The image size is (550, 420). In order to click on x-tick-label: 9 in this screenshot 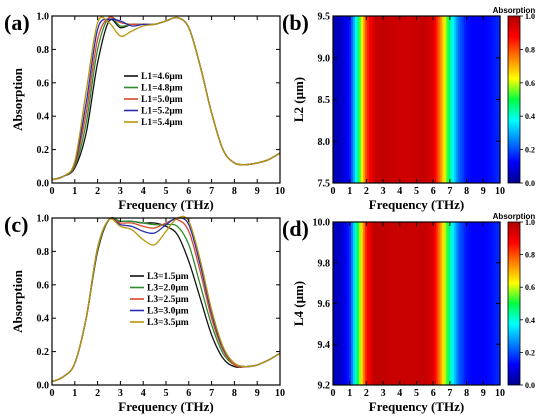, I will do `click(483, 191)`.